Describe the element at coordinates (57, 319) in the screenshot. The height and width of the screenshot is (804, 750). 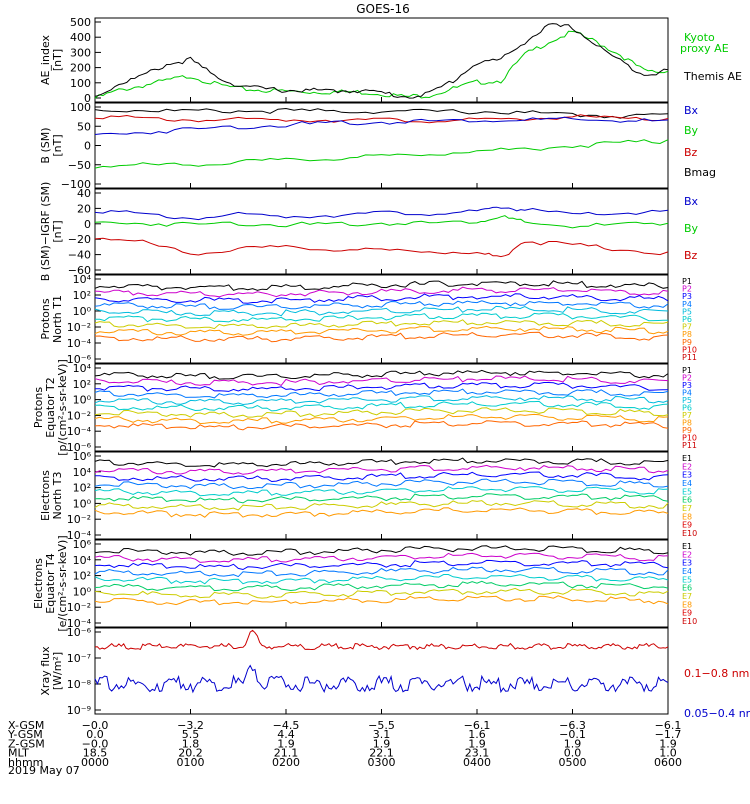
I see `y-axis-label: North T1` at that location.